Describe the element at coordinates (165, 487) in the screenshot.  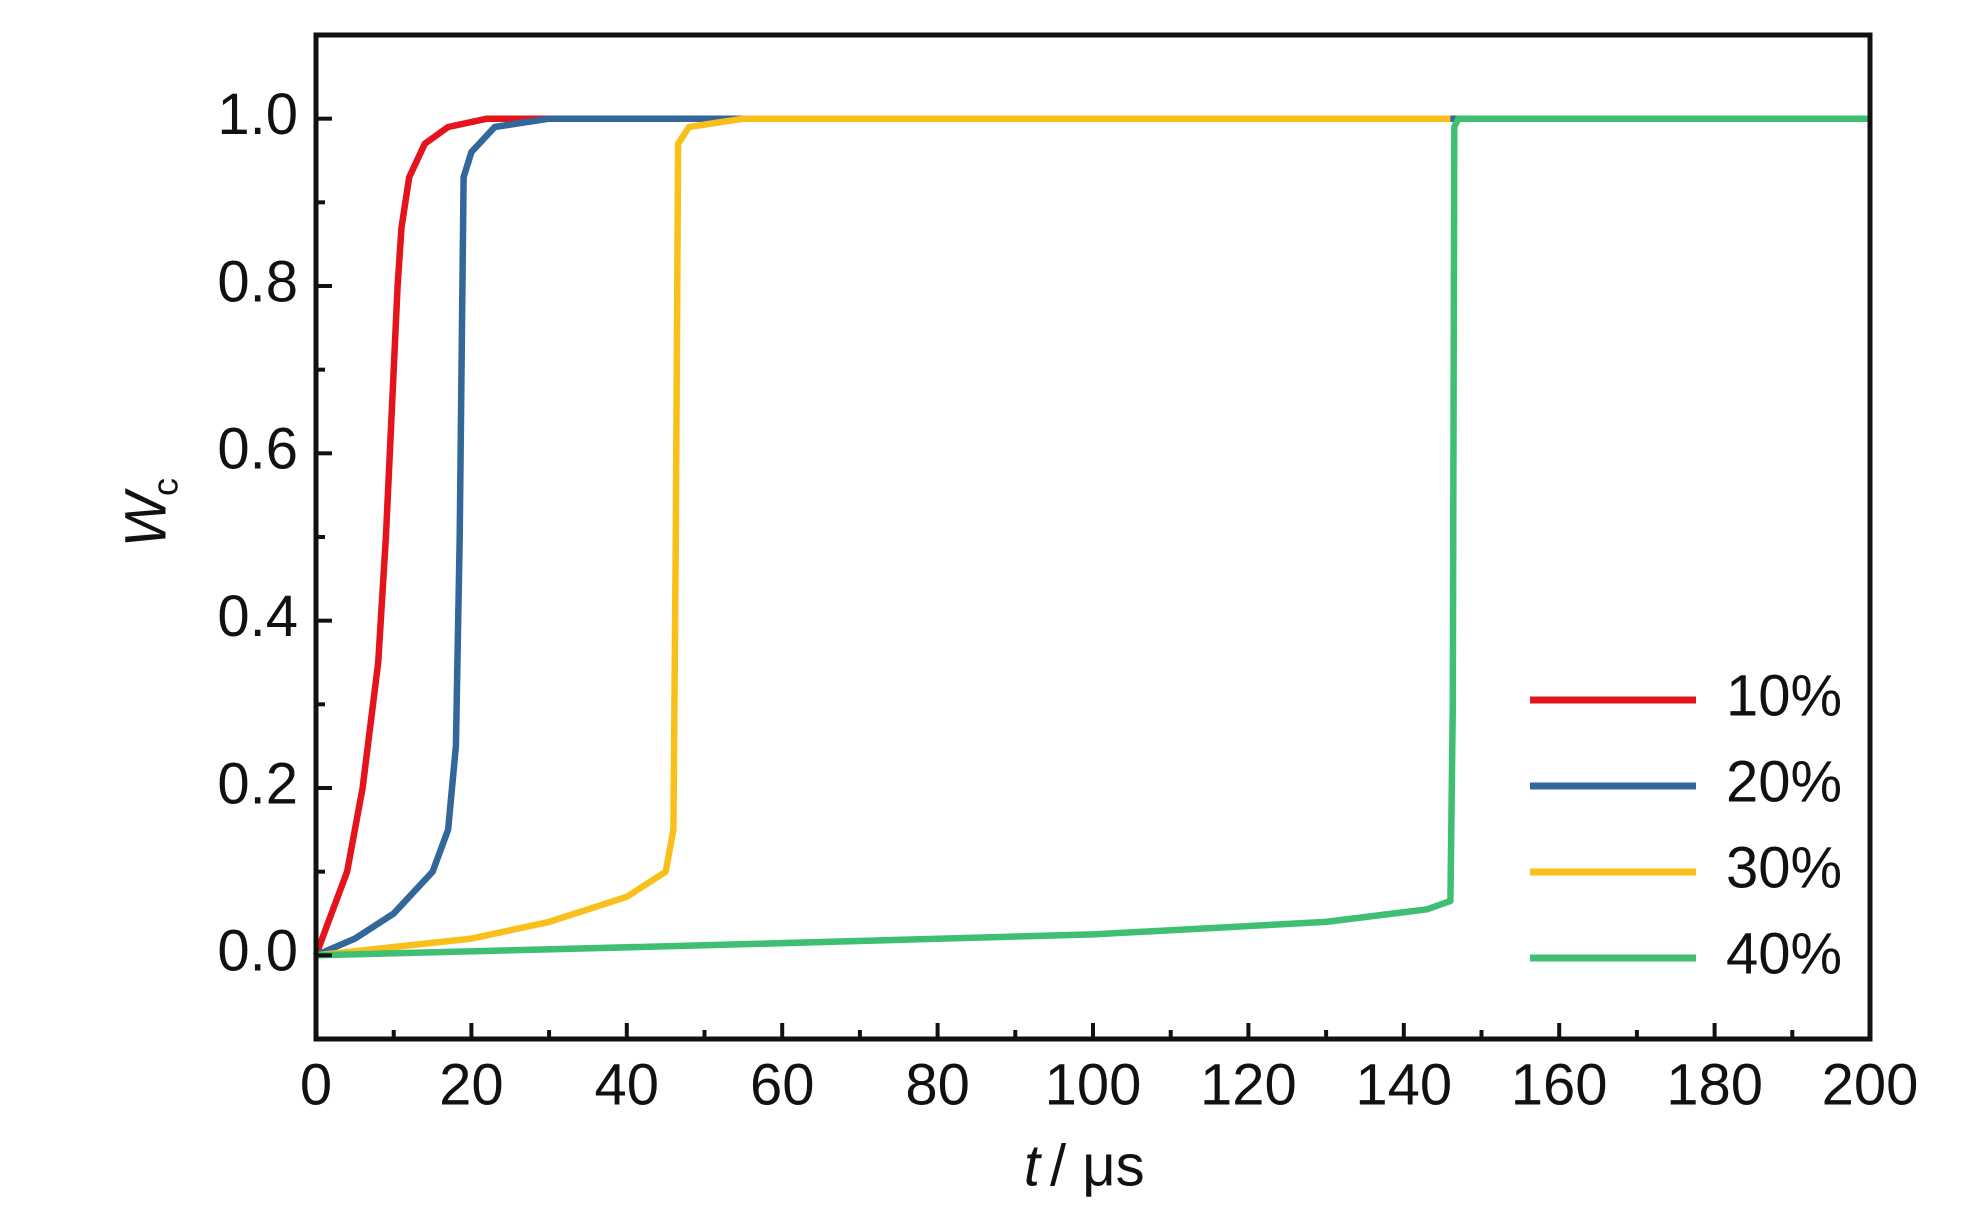
I see `y-label-sub: c` at that location.